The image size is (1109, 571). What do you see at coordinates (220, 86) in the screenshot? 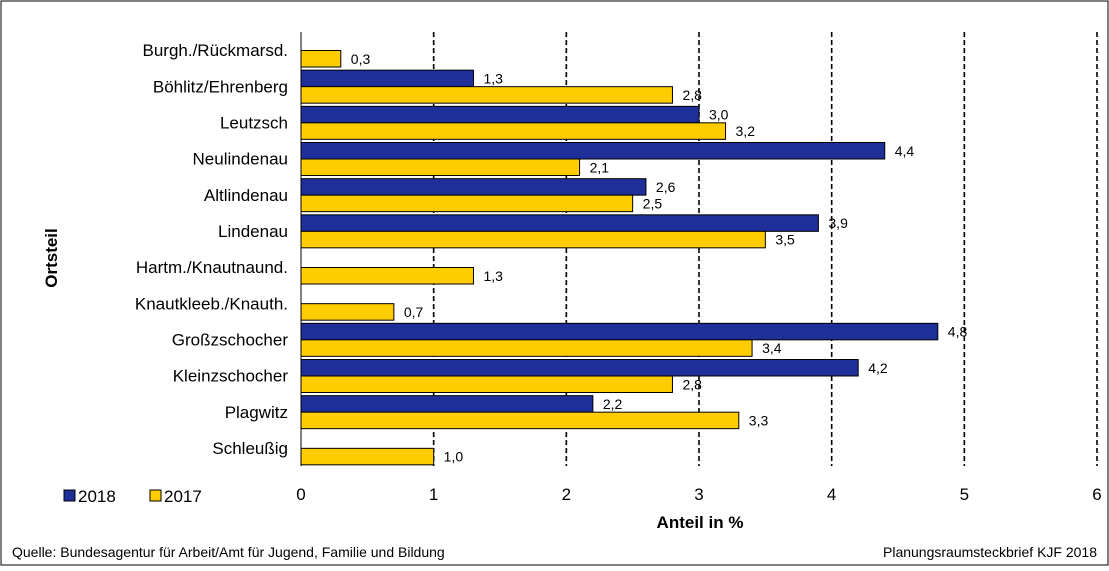
I see `category-label: Böhlitz/Ehrenberg` at bounding box center [220, 86].